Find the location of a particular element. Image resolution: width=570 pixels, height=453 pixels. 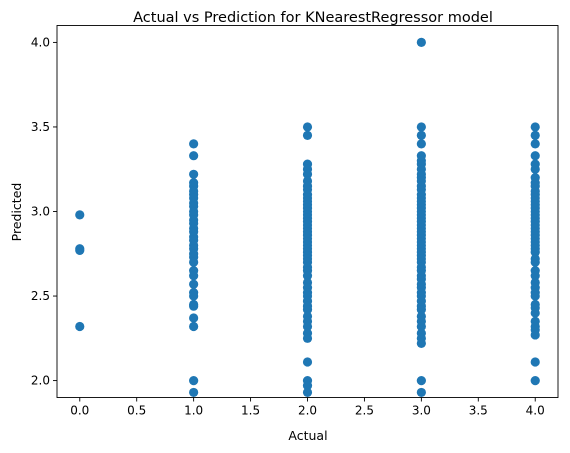

y-axis-ticks: 2.0 2.5 3.0 3.5 4.0 is located at coordinates (44, 211).